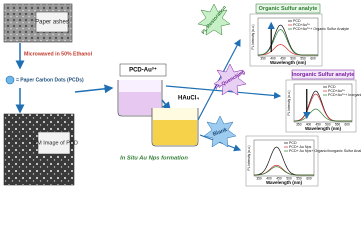  I want to click on microwave-label: Microwaved in 50% Ethanol, so click(58, 54).